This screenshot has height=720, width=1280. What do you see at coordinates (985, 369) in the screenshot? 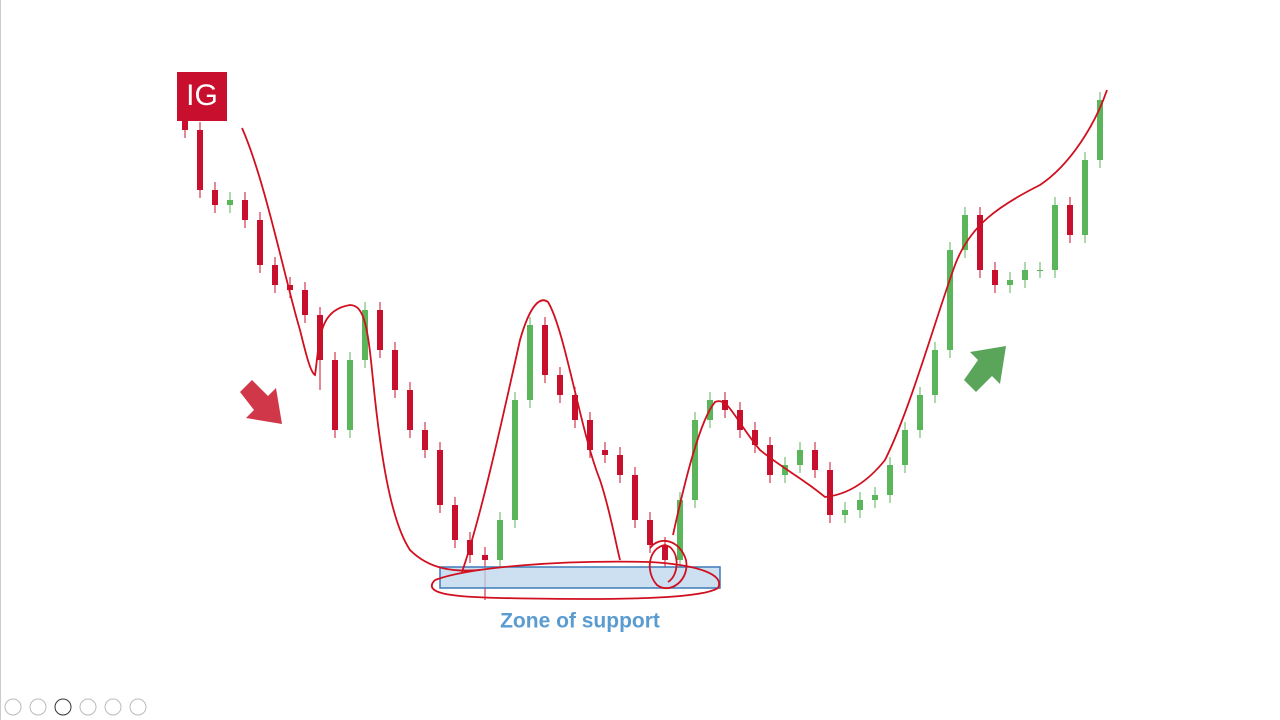
I see `up-arrow` at bounding box center [985, 369].